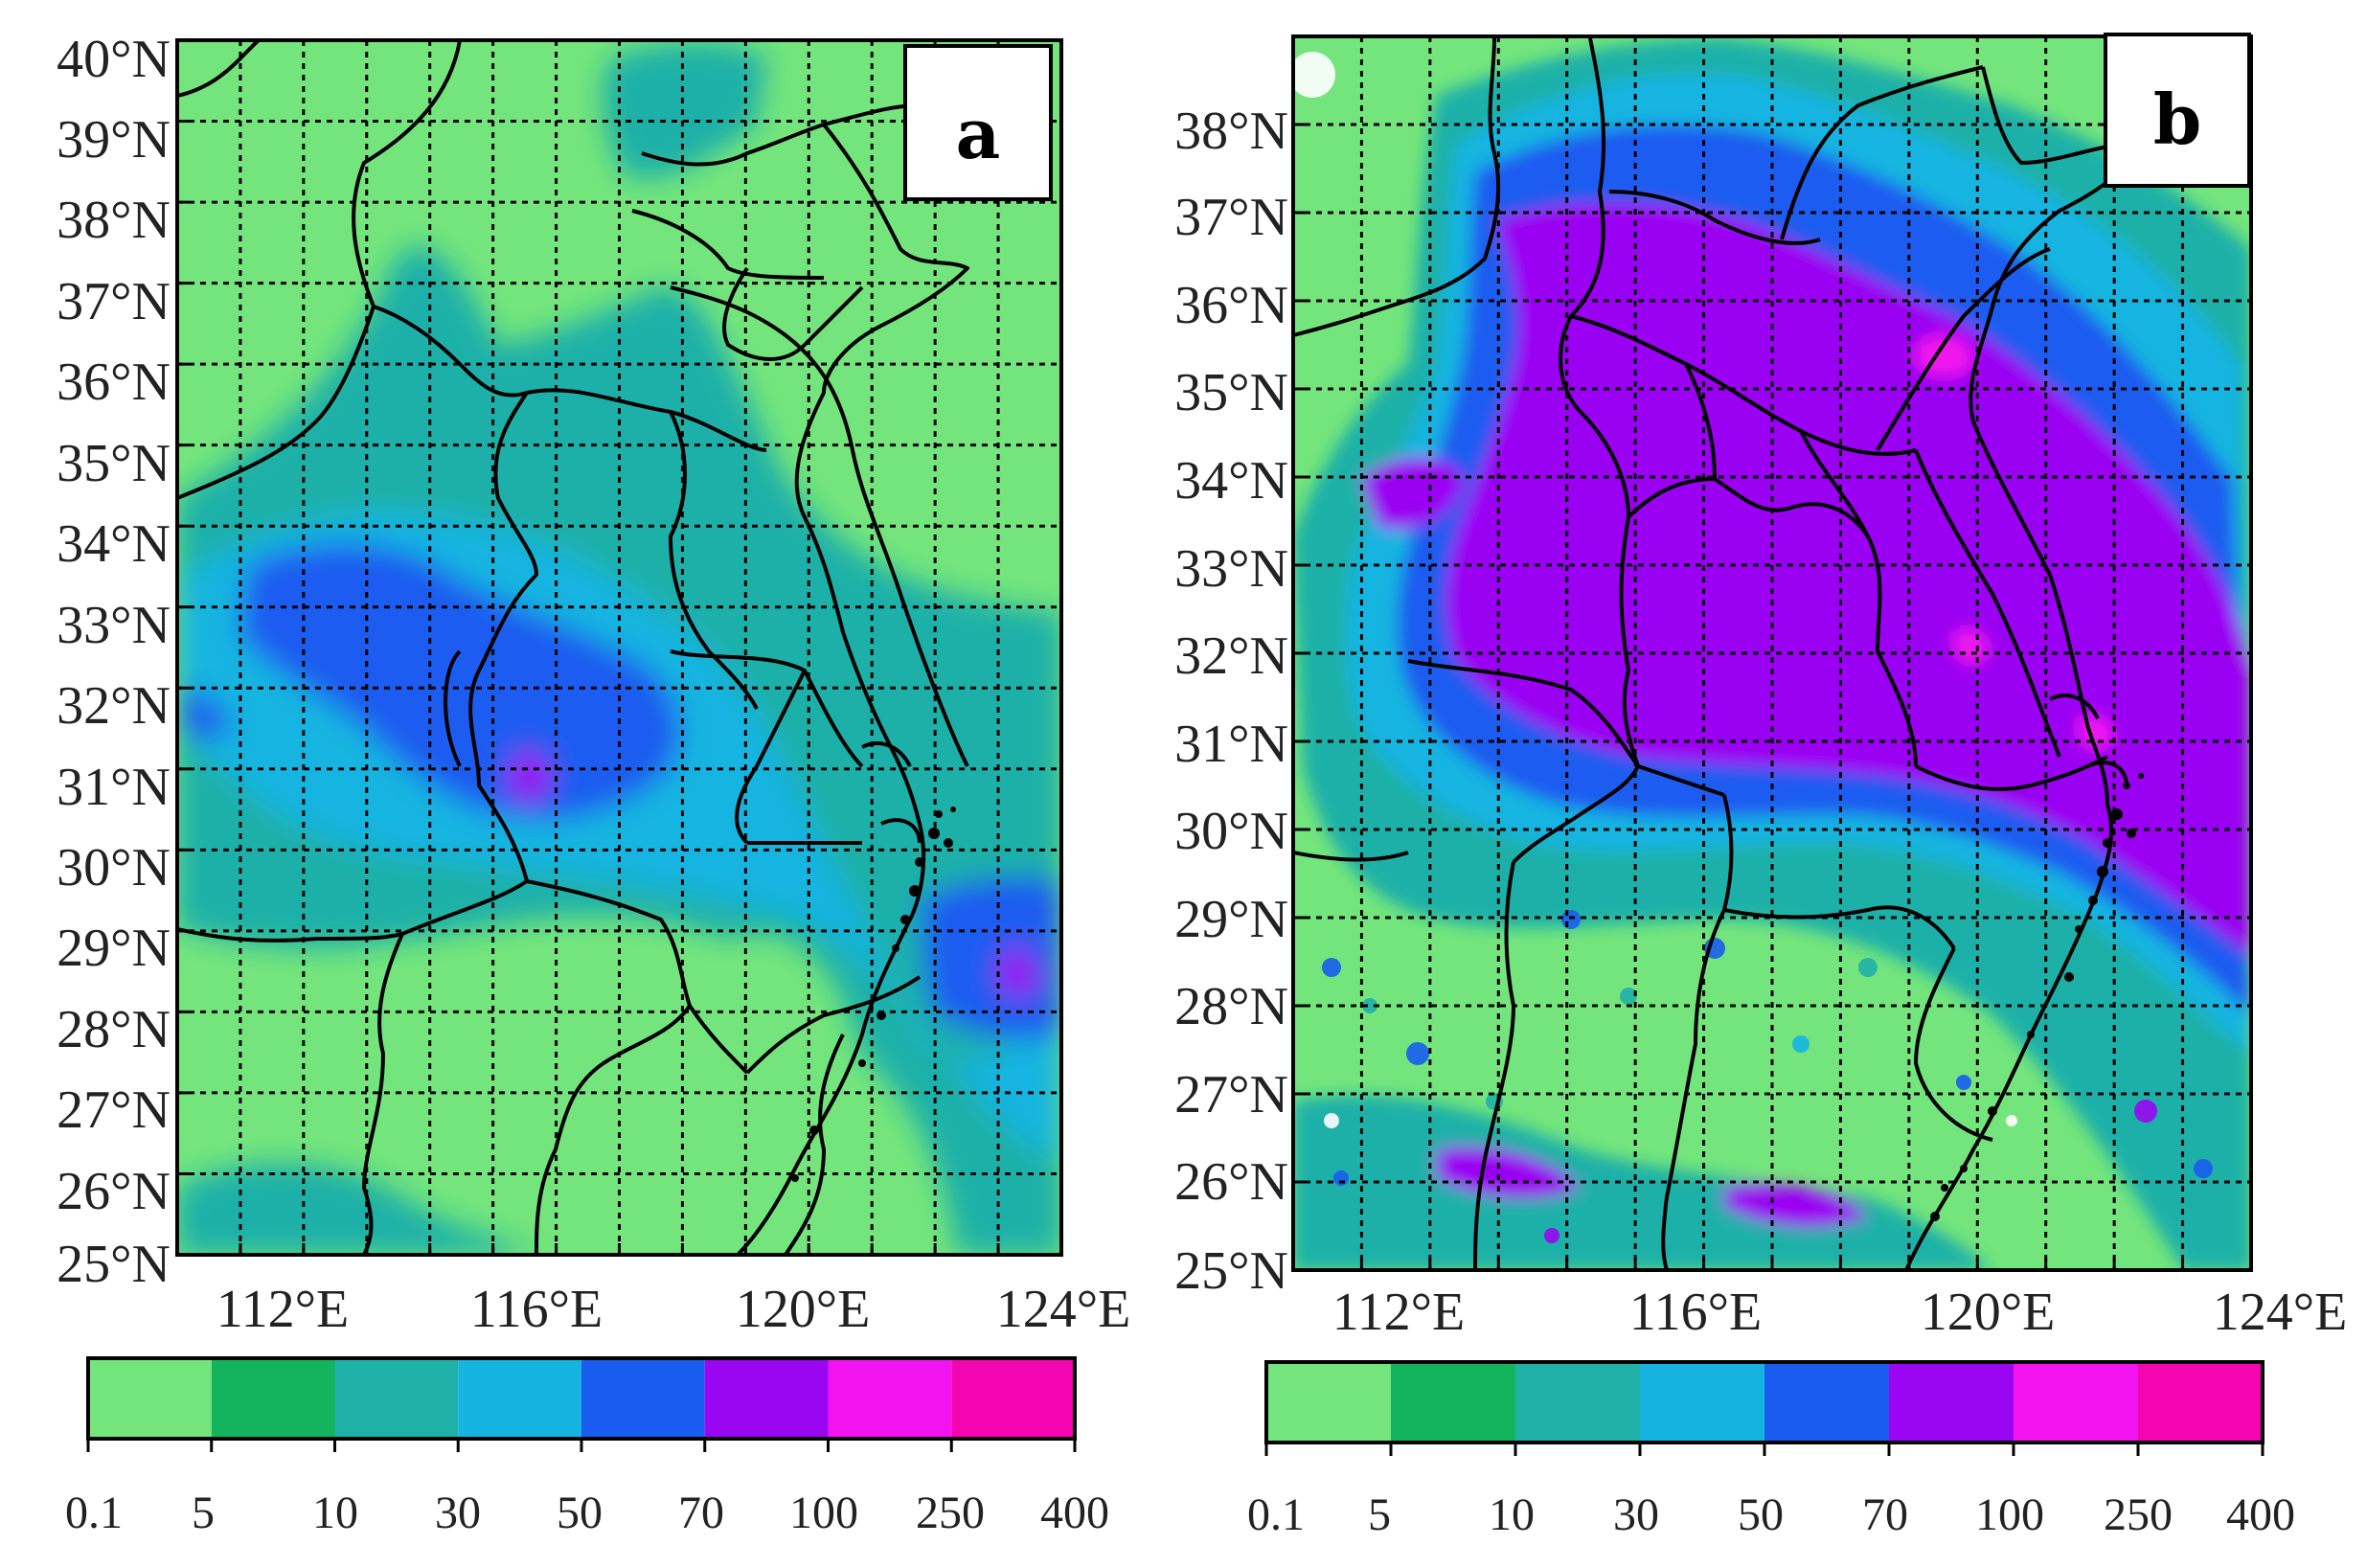 This screenshot has width=2367, height=1568. I want to click on lat-label: 27°N, so click(114, 1110).